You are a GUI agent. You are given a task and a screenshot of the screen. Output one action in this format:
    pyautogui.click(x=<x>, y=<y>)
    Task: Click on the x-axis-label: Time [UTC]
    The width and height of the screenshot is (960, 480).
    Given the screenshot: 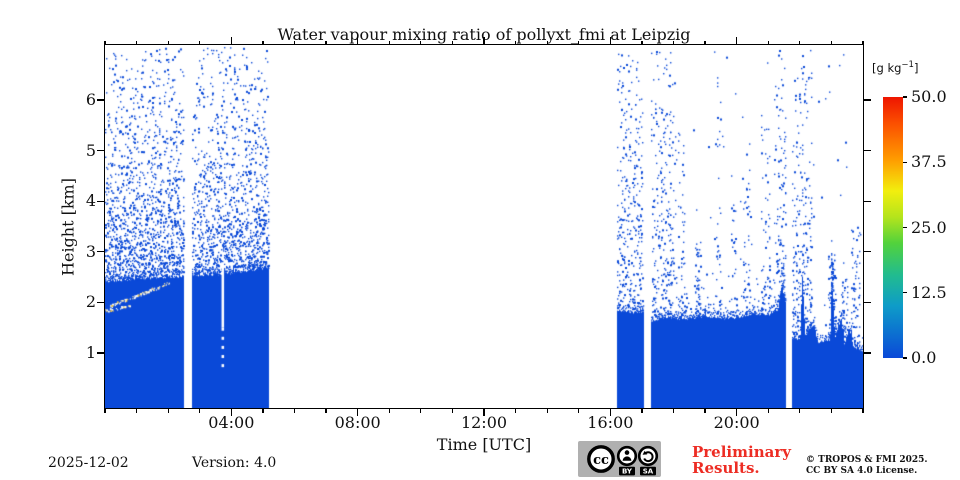 What is the action you would take?
    pyautogui.click(x=484, y=444)
    